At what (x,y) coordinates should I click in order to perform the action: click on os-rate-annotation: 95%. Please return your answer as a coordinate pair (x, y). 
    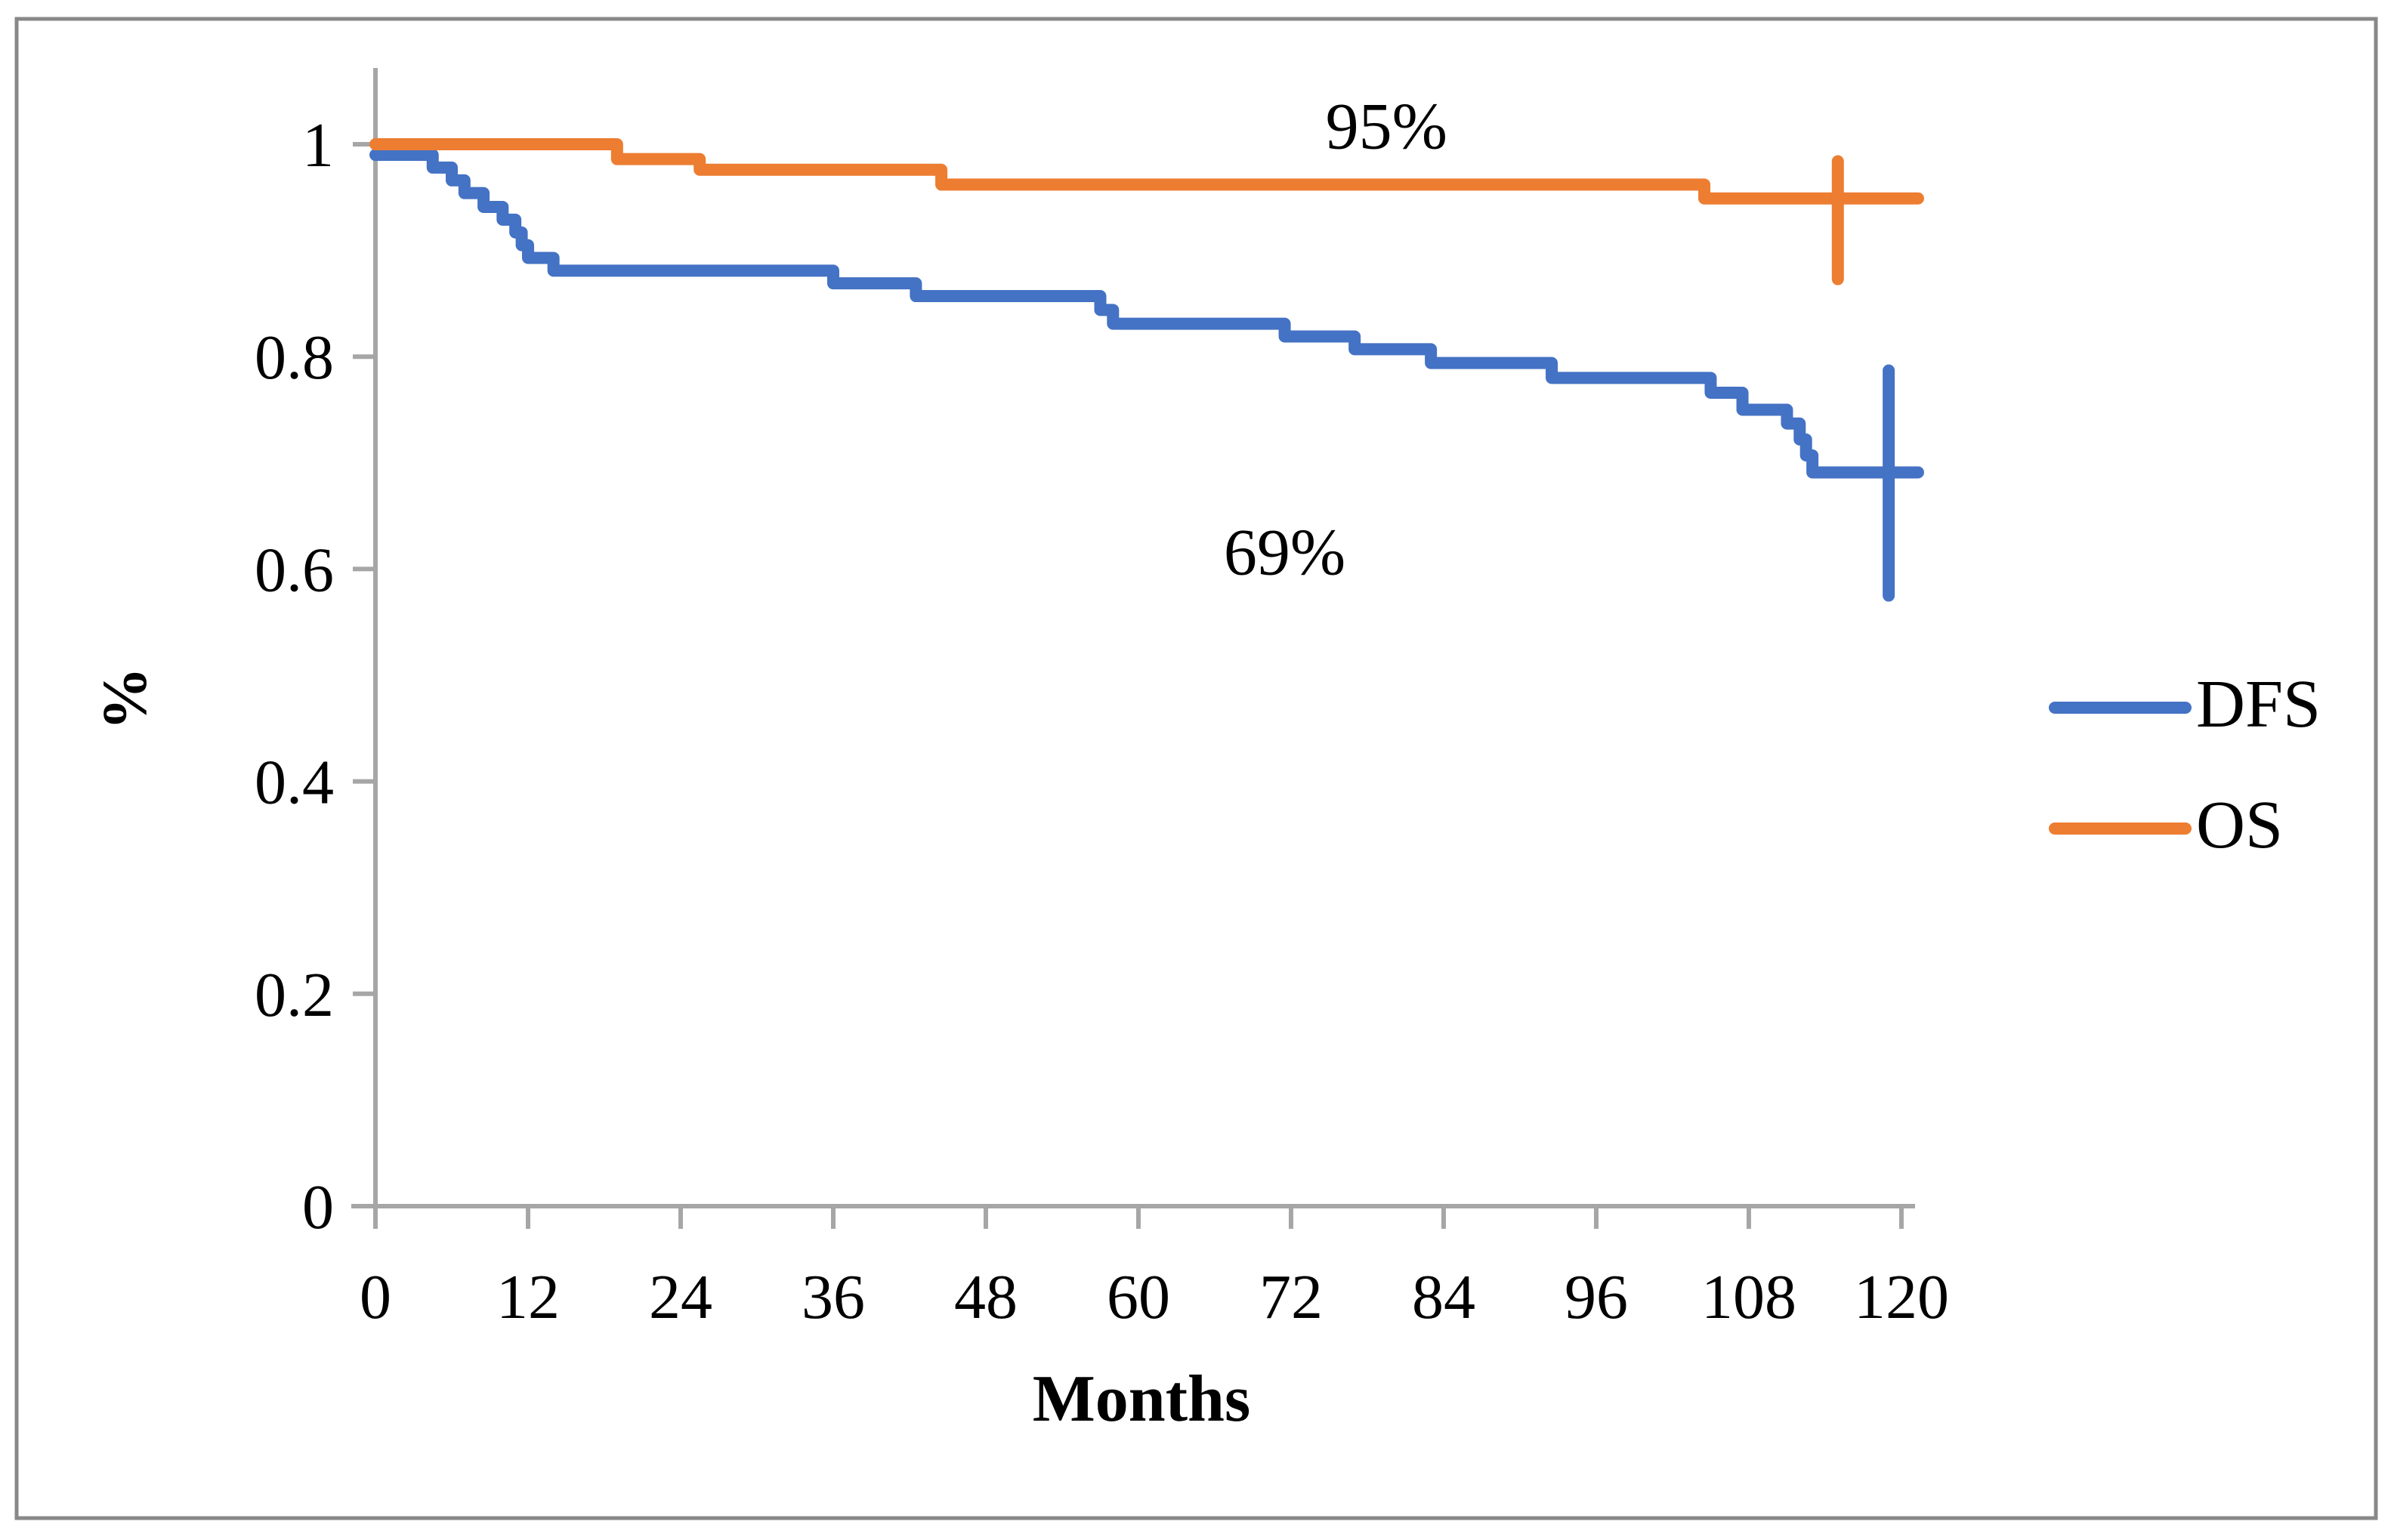
    Looking at the image, I should click on (1386, 128).